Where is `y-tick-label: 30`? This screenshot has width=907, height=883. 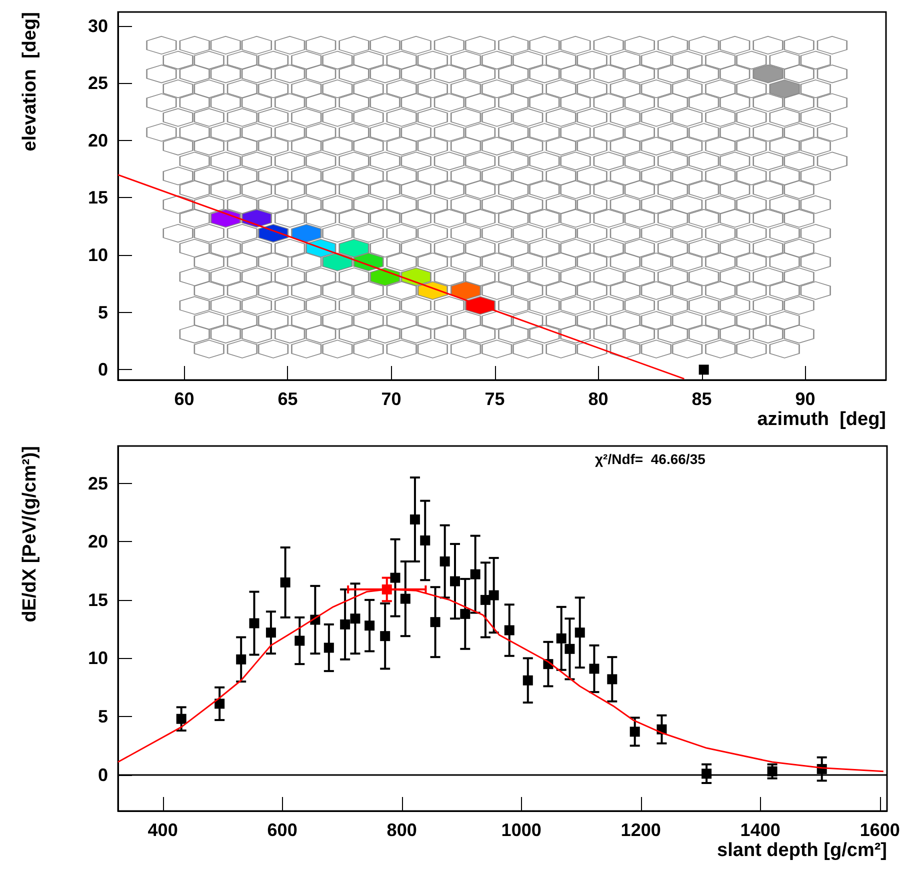
y-tick-label: 30 is located at coordinates (98, 26).